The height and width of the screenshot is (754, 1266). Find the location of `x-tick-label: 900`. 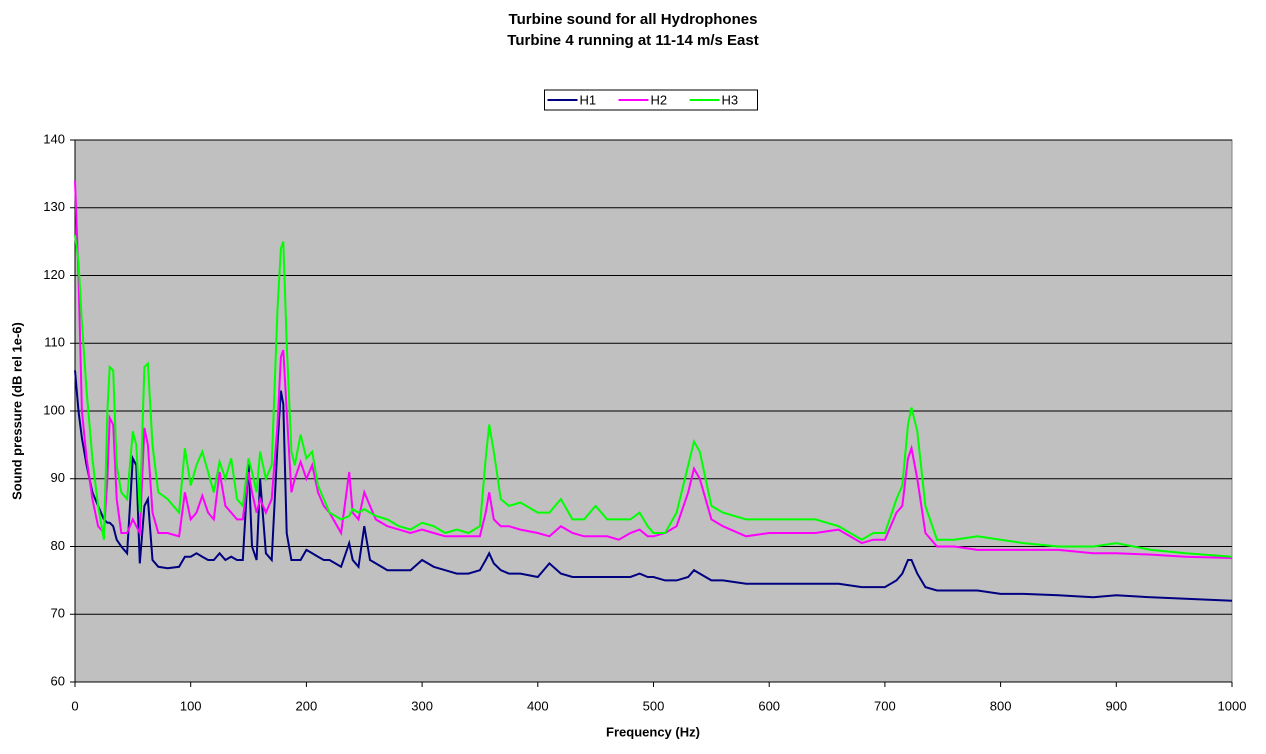

x-tick-label: 900 is located at coordinates (1116, 705).